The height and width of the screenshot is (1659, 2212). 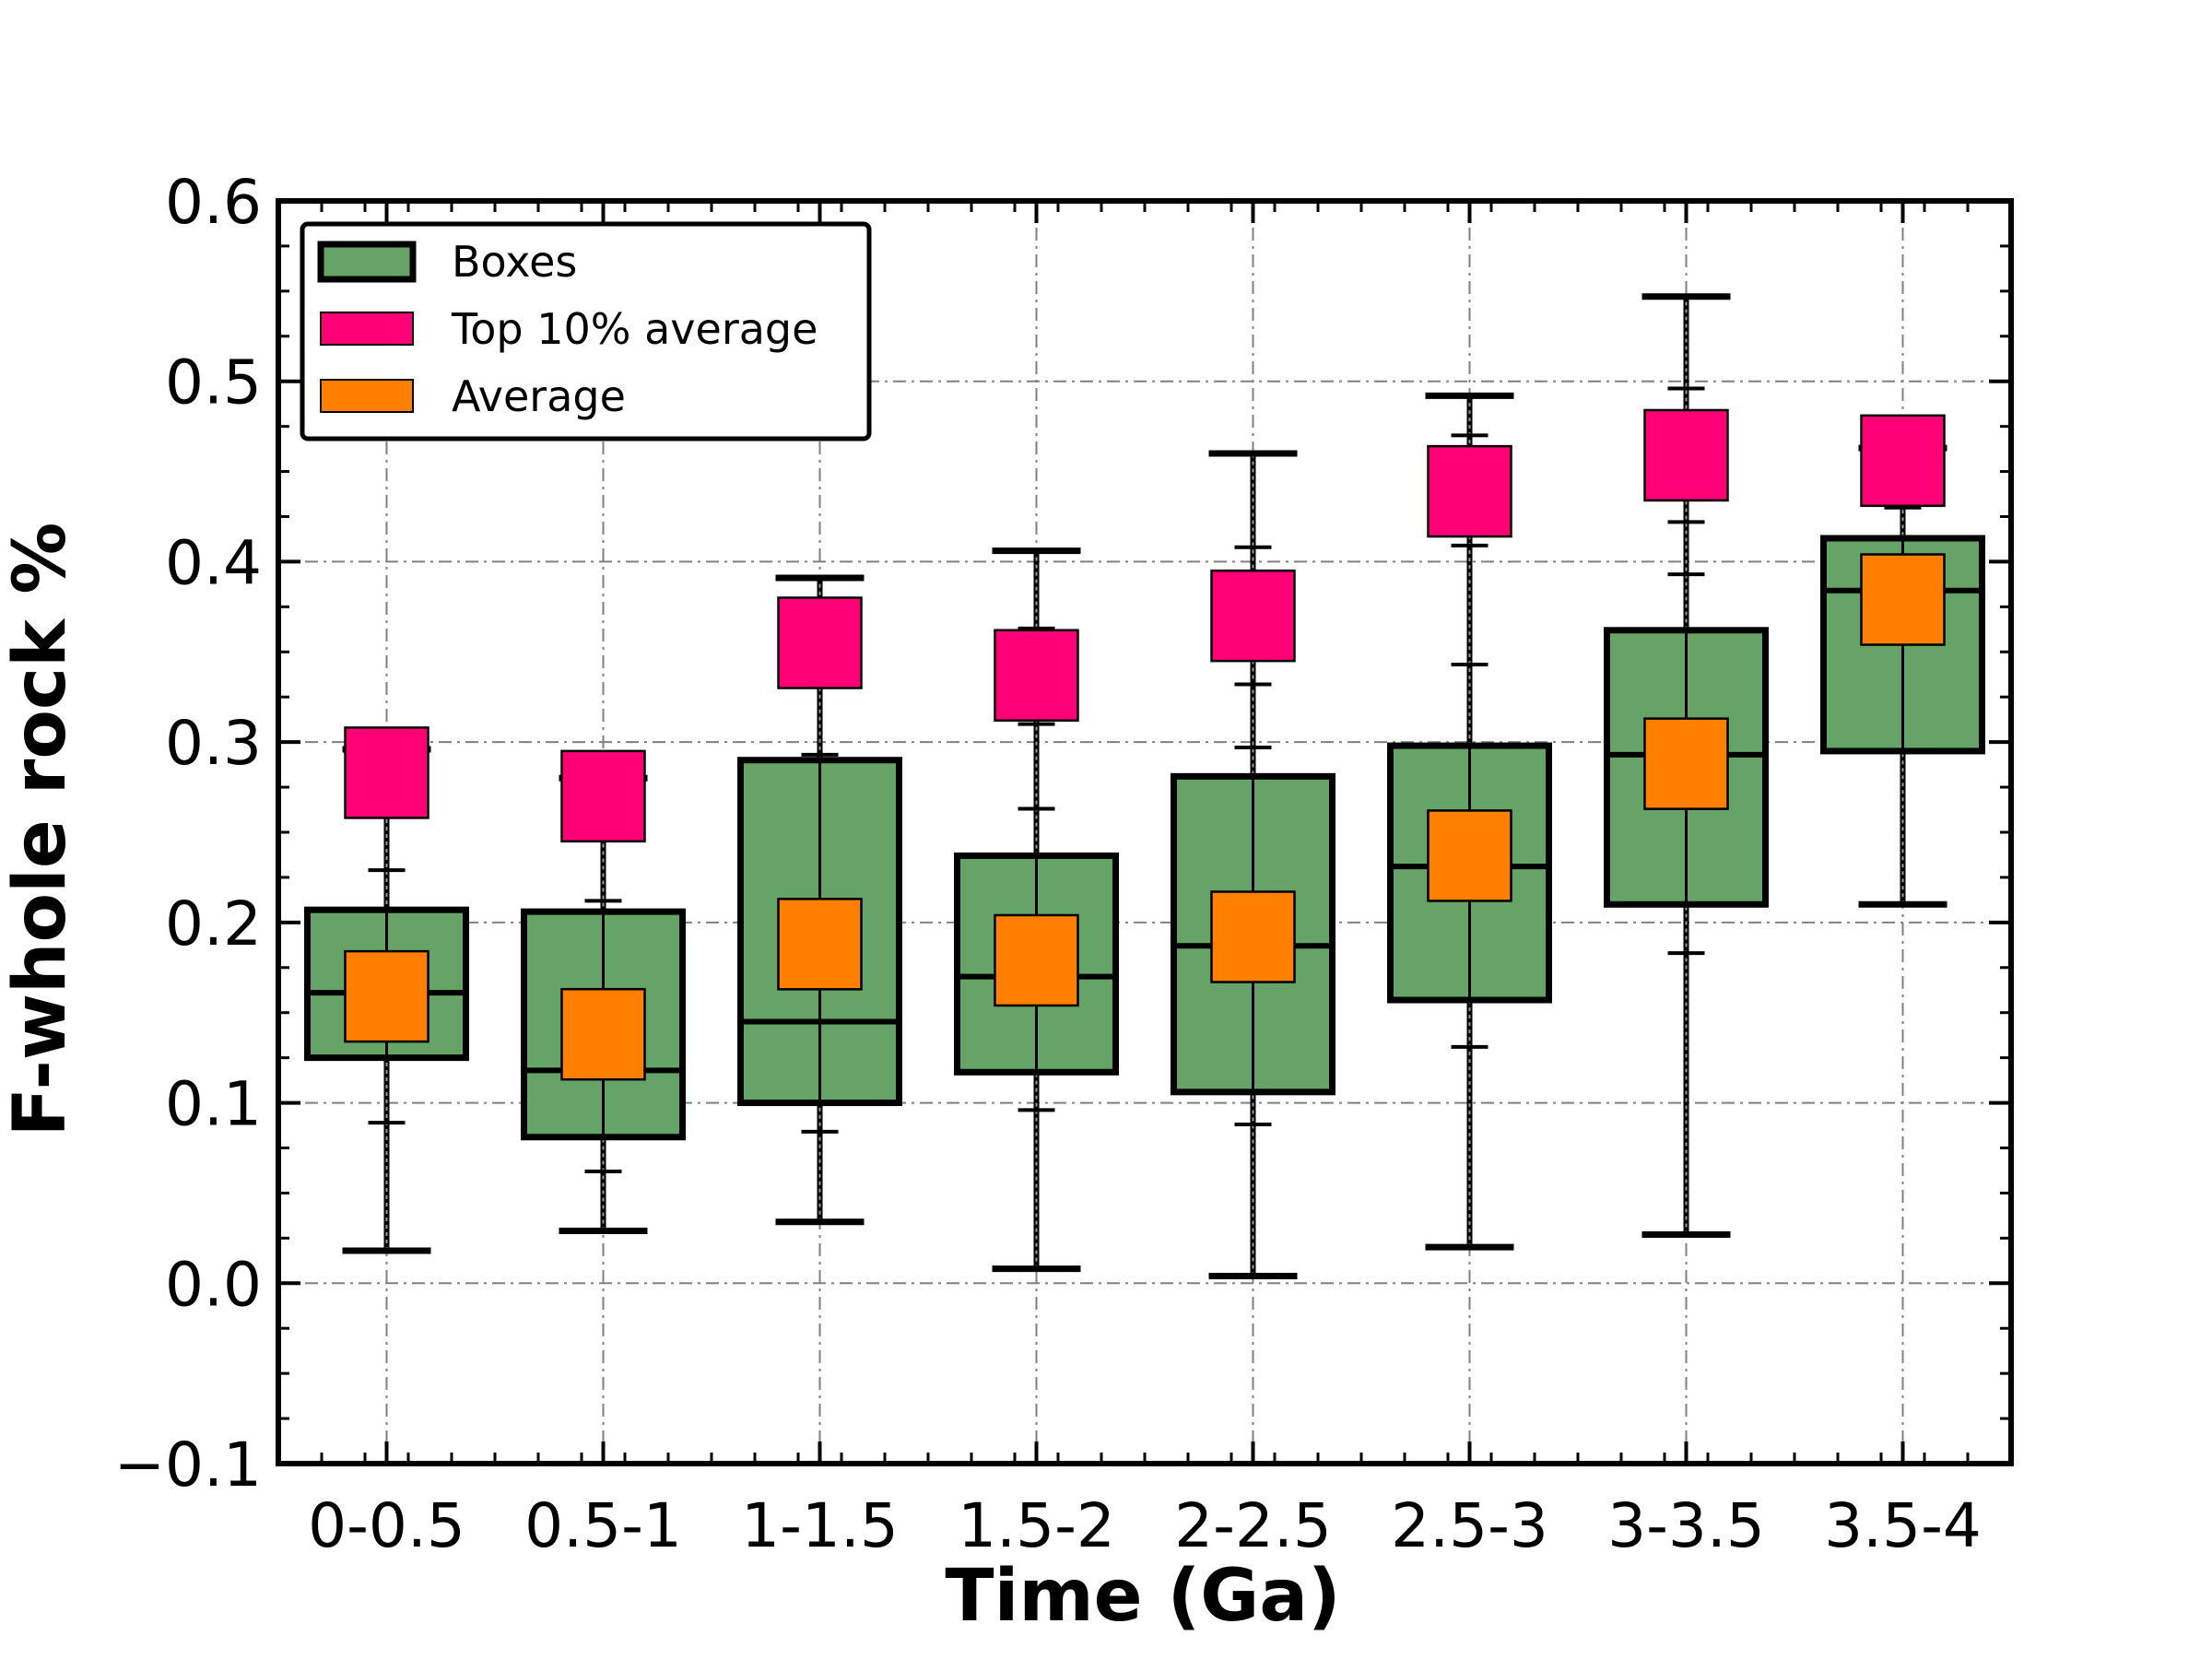 I want to click on x-tick-label: 0-0.5, so click(x=386, y=1525).